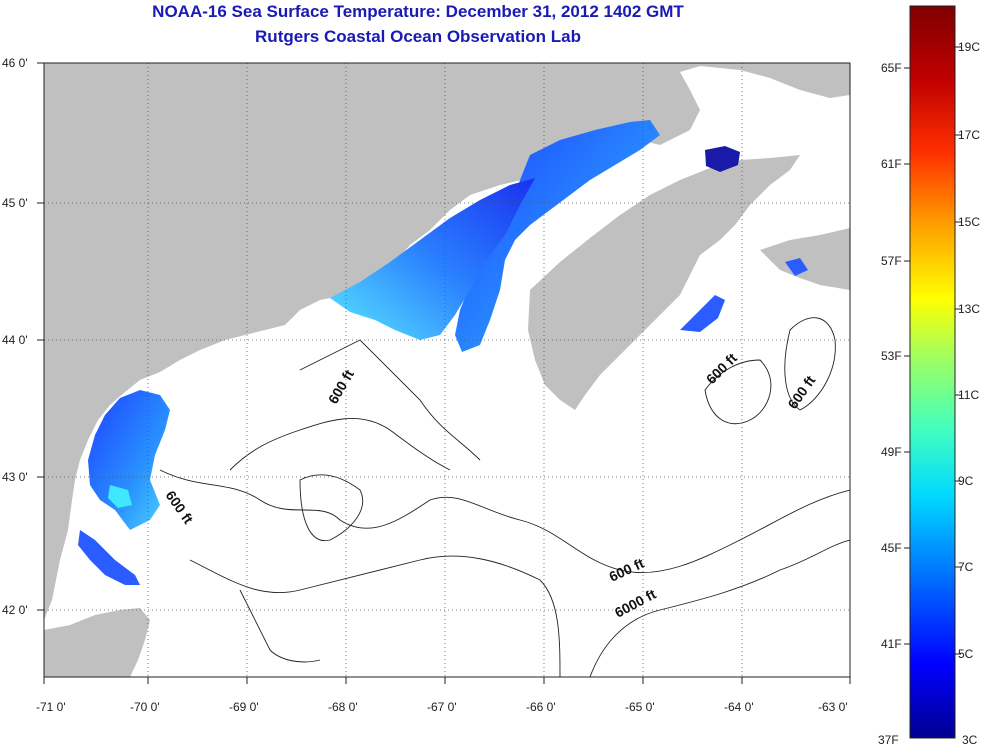 Image resolution: width=984 pixels, height=754 pixels. What do you see at coordinates (932, 372) in the screenshot?
I see `colorbar` at bounding box center [932, 372].